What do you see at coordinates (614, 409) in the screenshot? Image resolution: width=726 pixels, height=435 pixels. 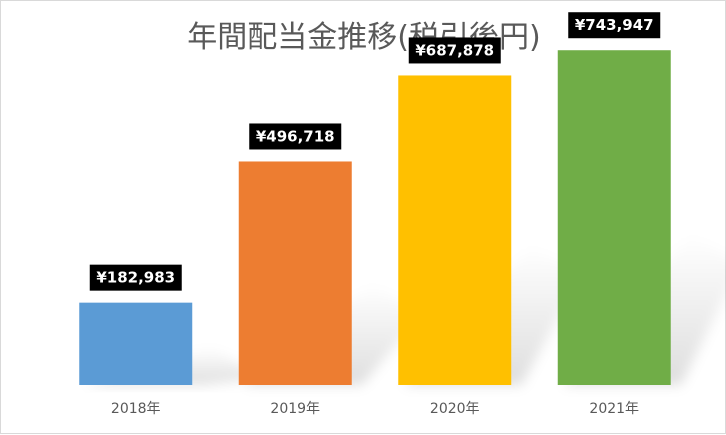 I see `x-tick-label: 2021年` at bounding box center [614, 409].